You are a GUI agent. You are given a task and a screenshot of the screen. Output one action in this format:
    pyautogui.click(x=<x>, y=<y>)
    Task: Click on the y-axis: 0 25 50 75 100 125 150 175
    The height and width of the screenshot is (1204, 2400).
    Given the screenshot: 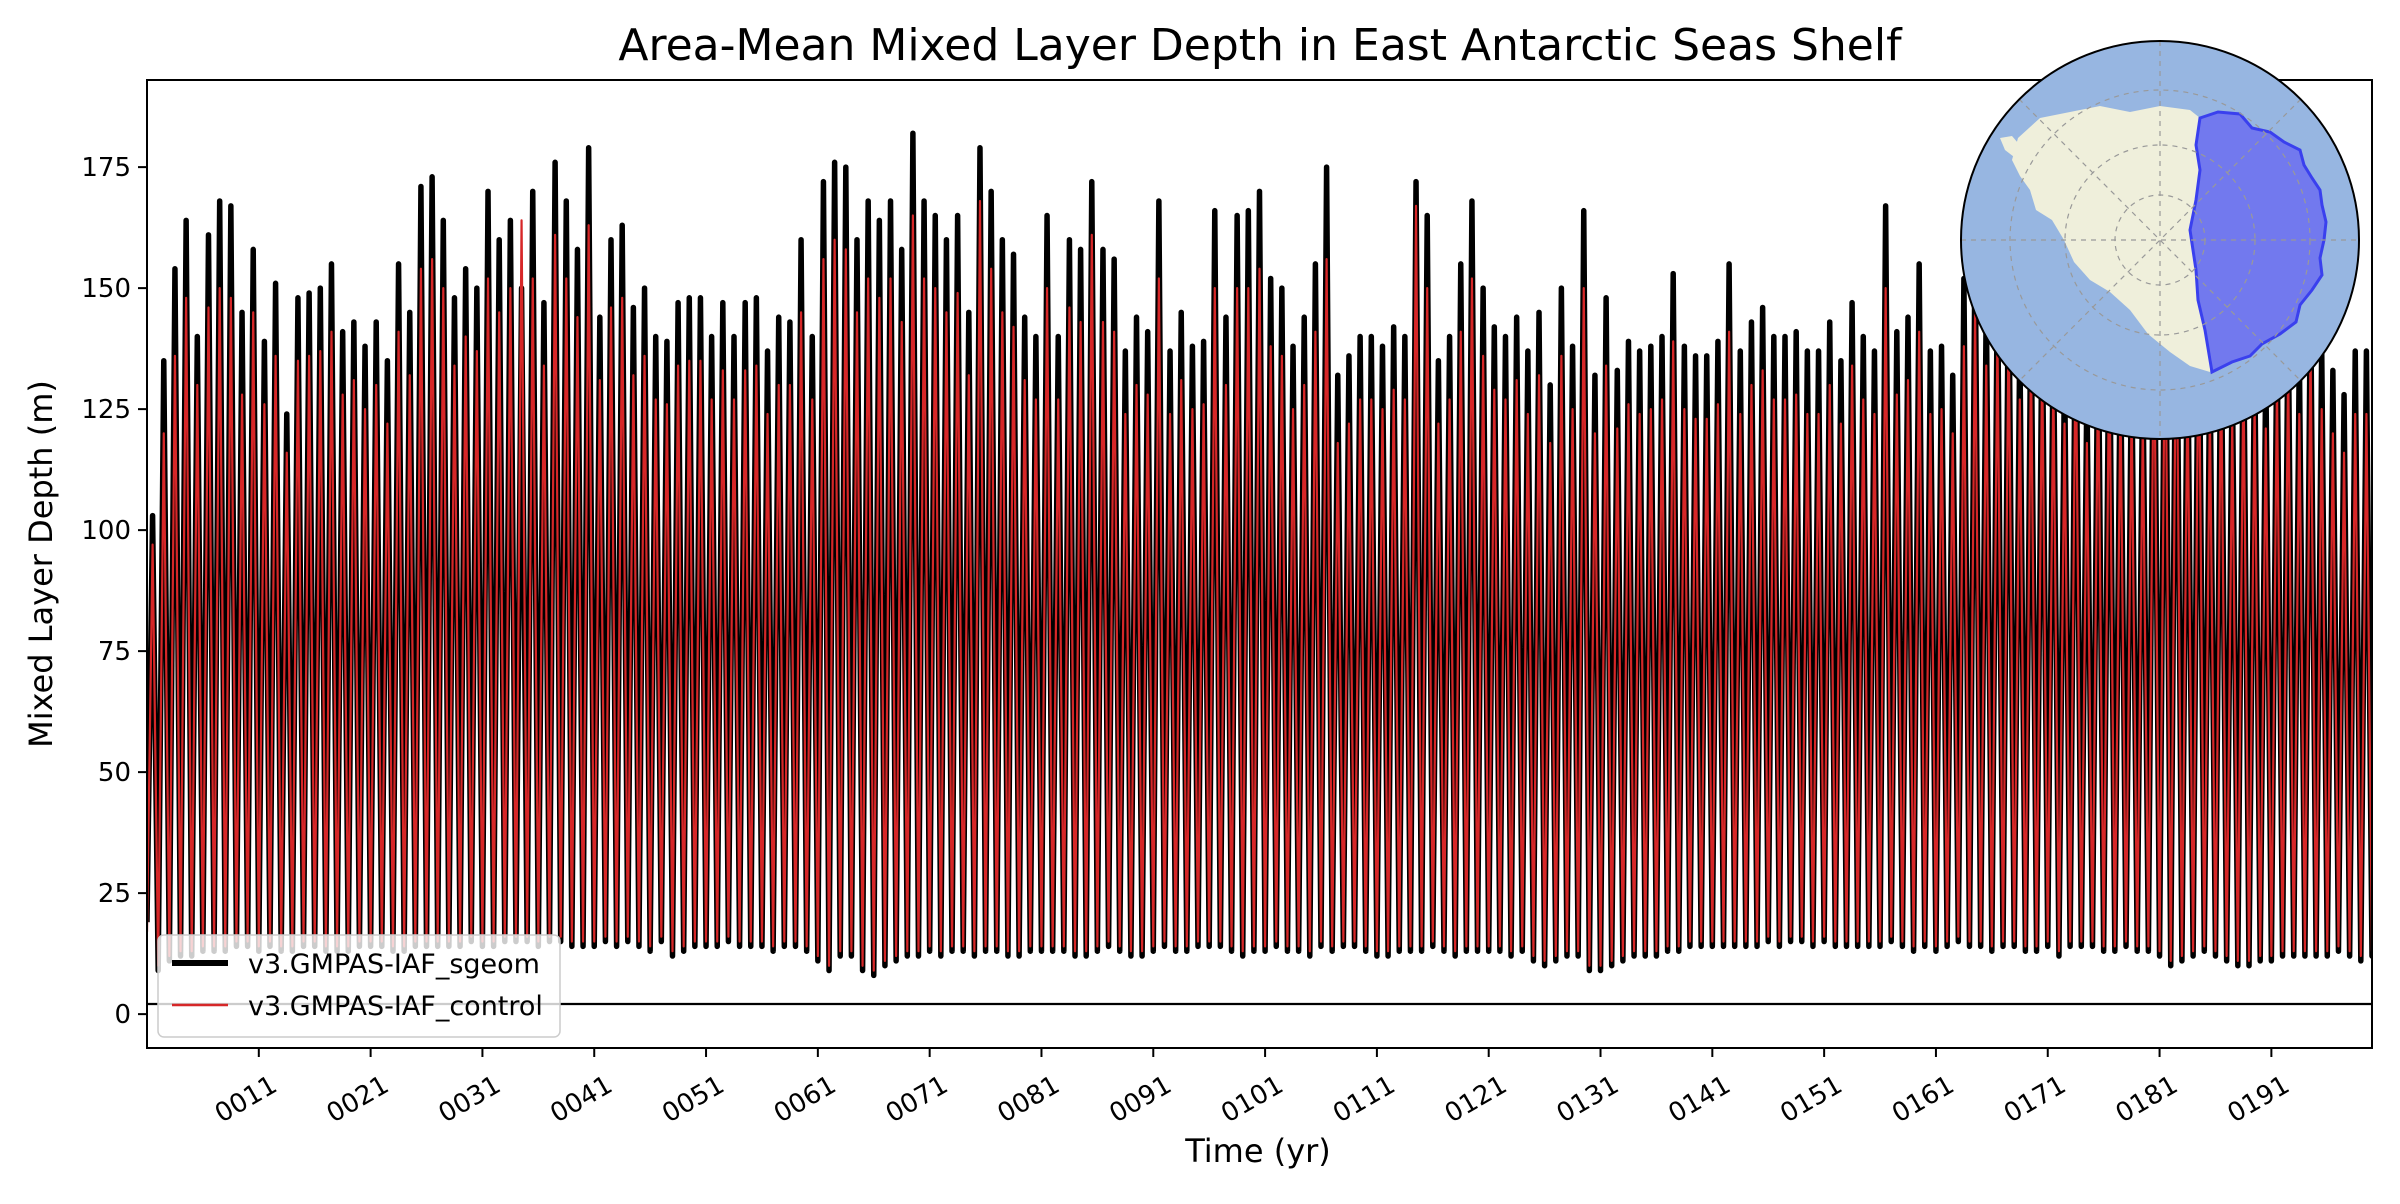 What is the action you would take?
    pyautogui.click(x=114, y=591)
    